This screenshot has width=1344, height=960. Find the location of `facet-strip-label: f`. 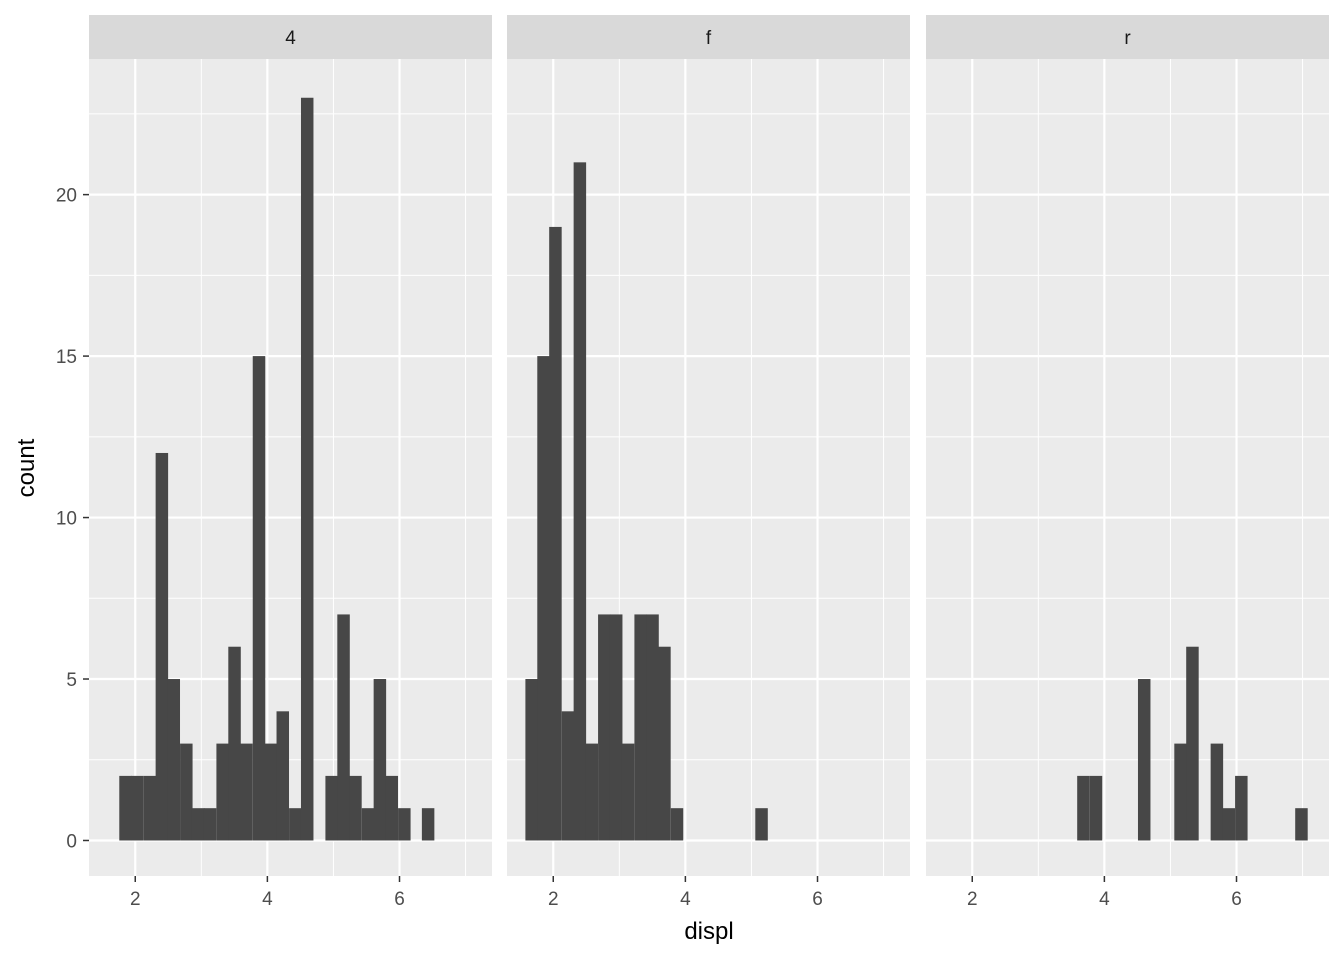

facet-strip-label: f is located at coordinates (709, 38).